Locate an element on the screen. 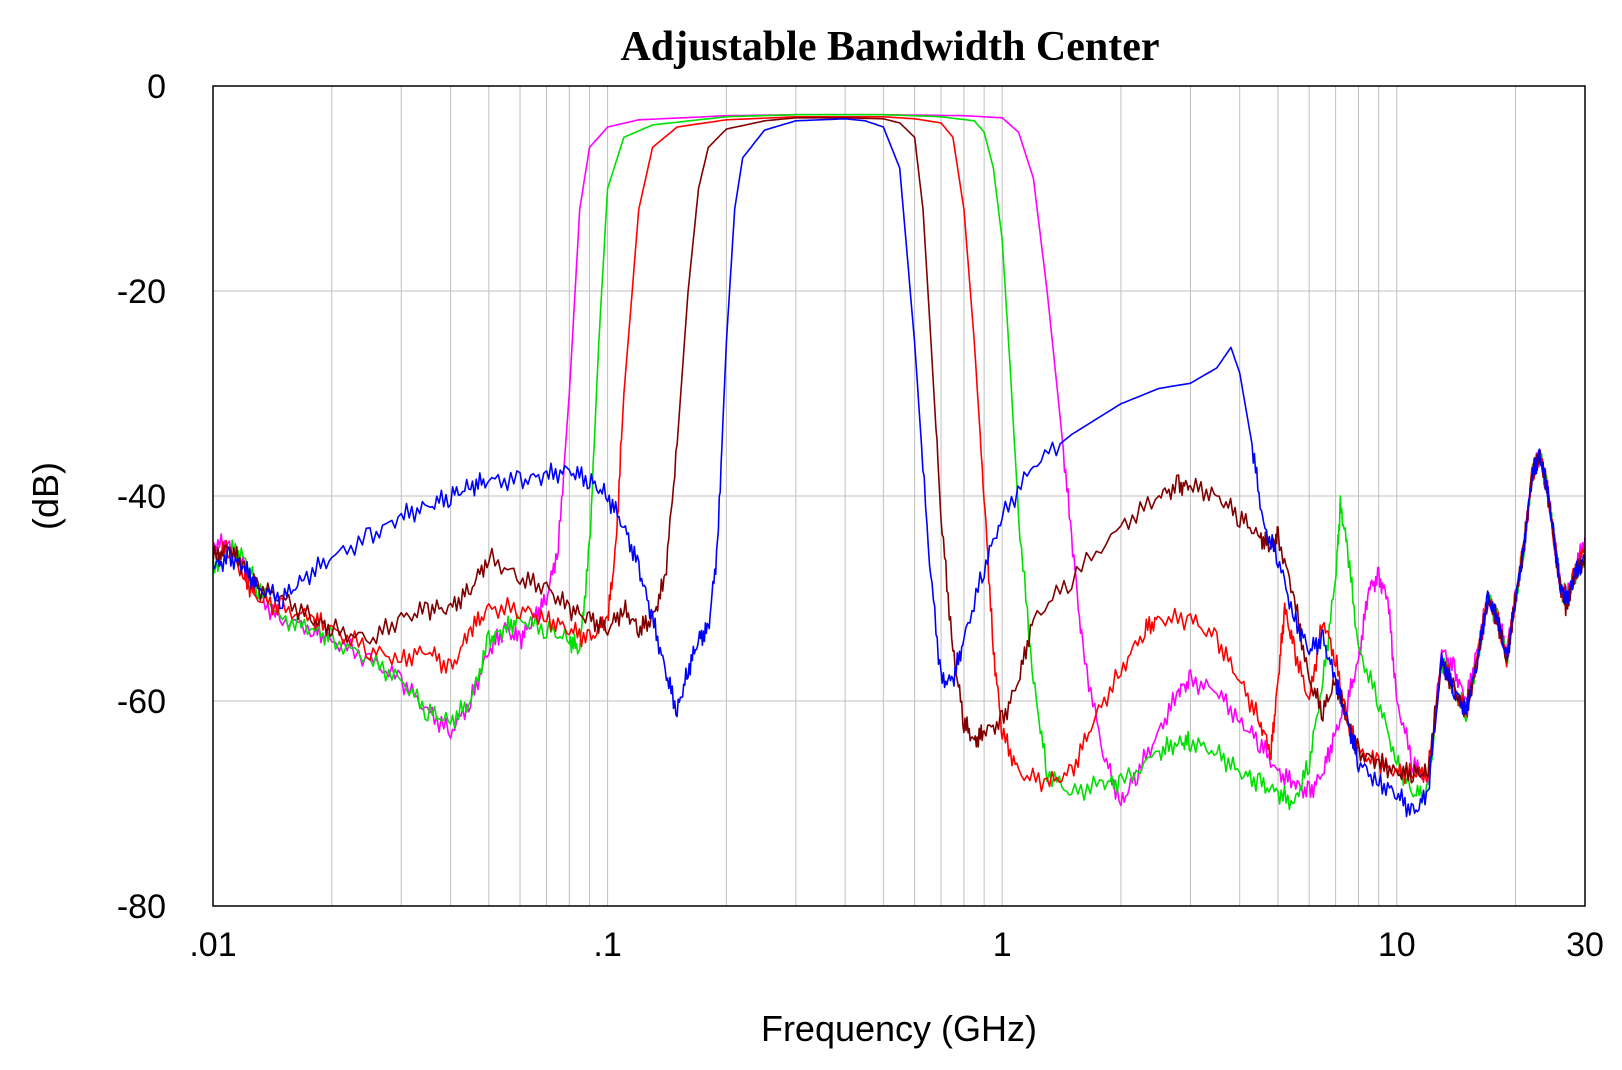 Image resolution: width=1622 pixels, height=1070 pixels. y-tick-label: -60 is located at coordinates (141, 702).